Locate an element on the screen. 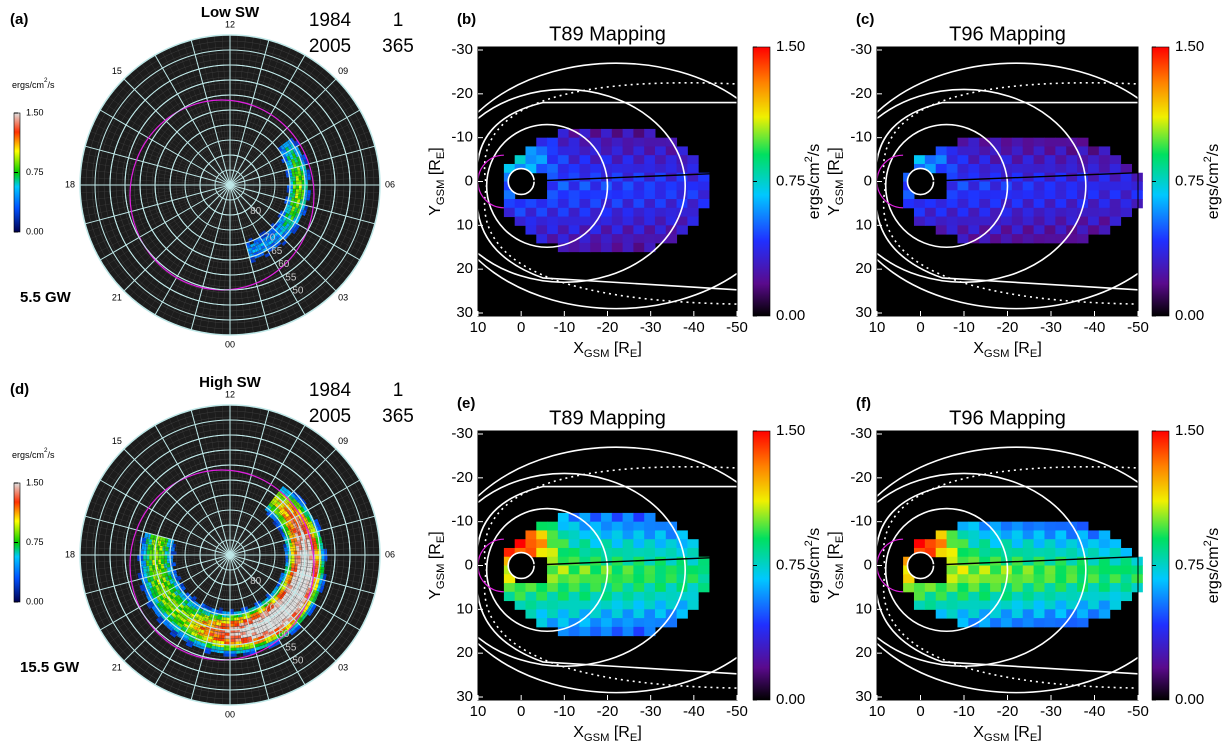 This screenshot has width=1227, height=746. x-tick-label: 10 is located at coordinates (478, 711).